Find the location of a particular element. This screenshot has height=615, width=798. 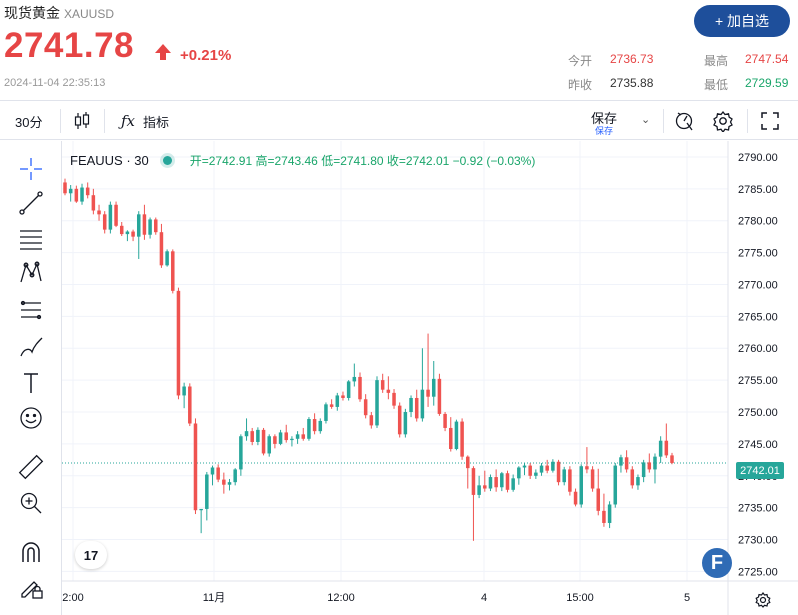

indicators-button: ƒx 指标 is located at coordinates (145, 121).